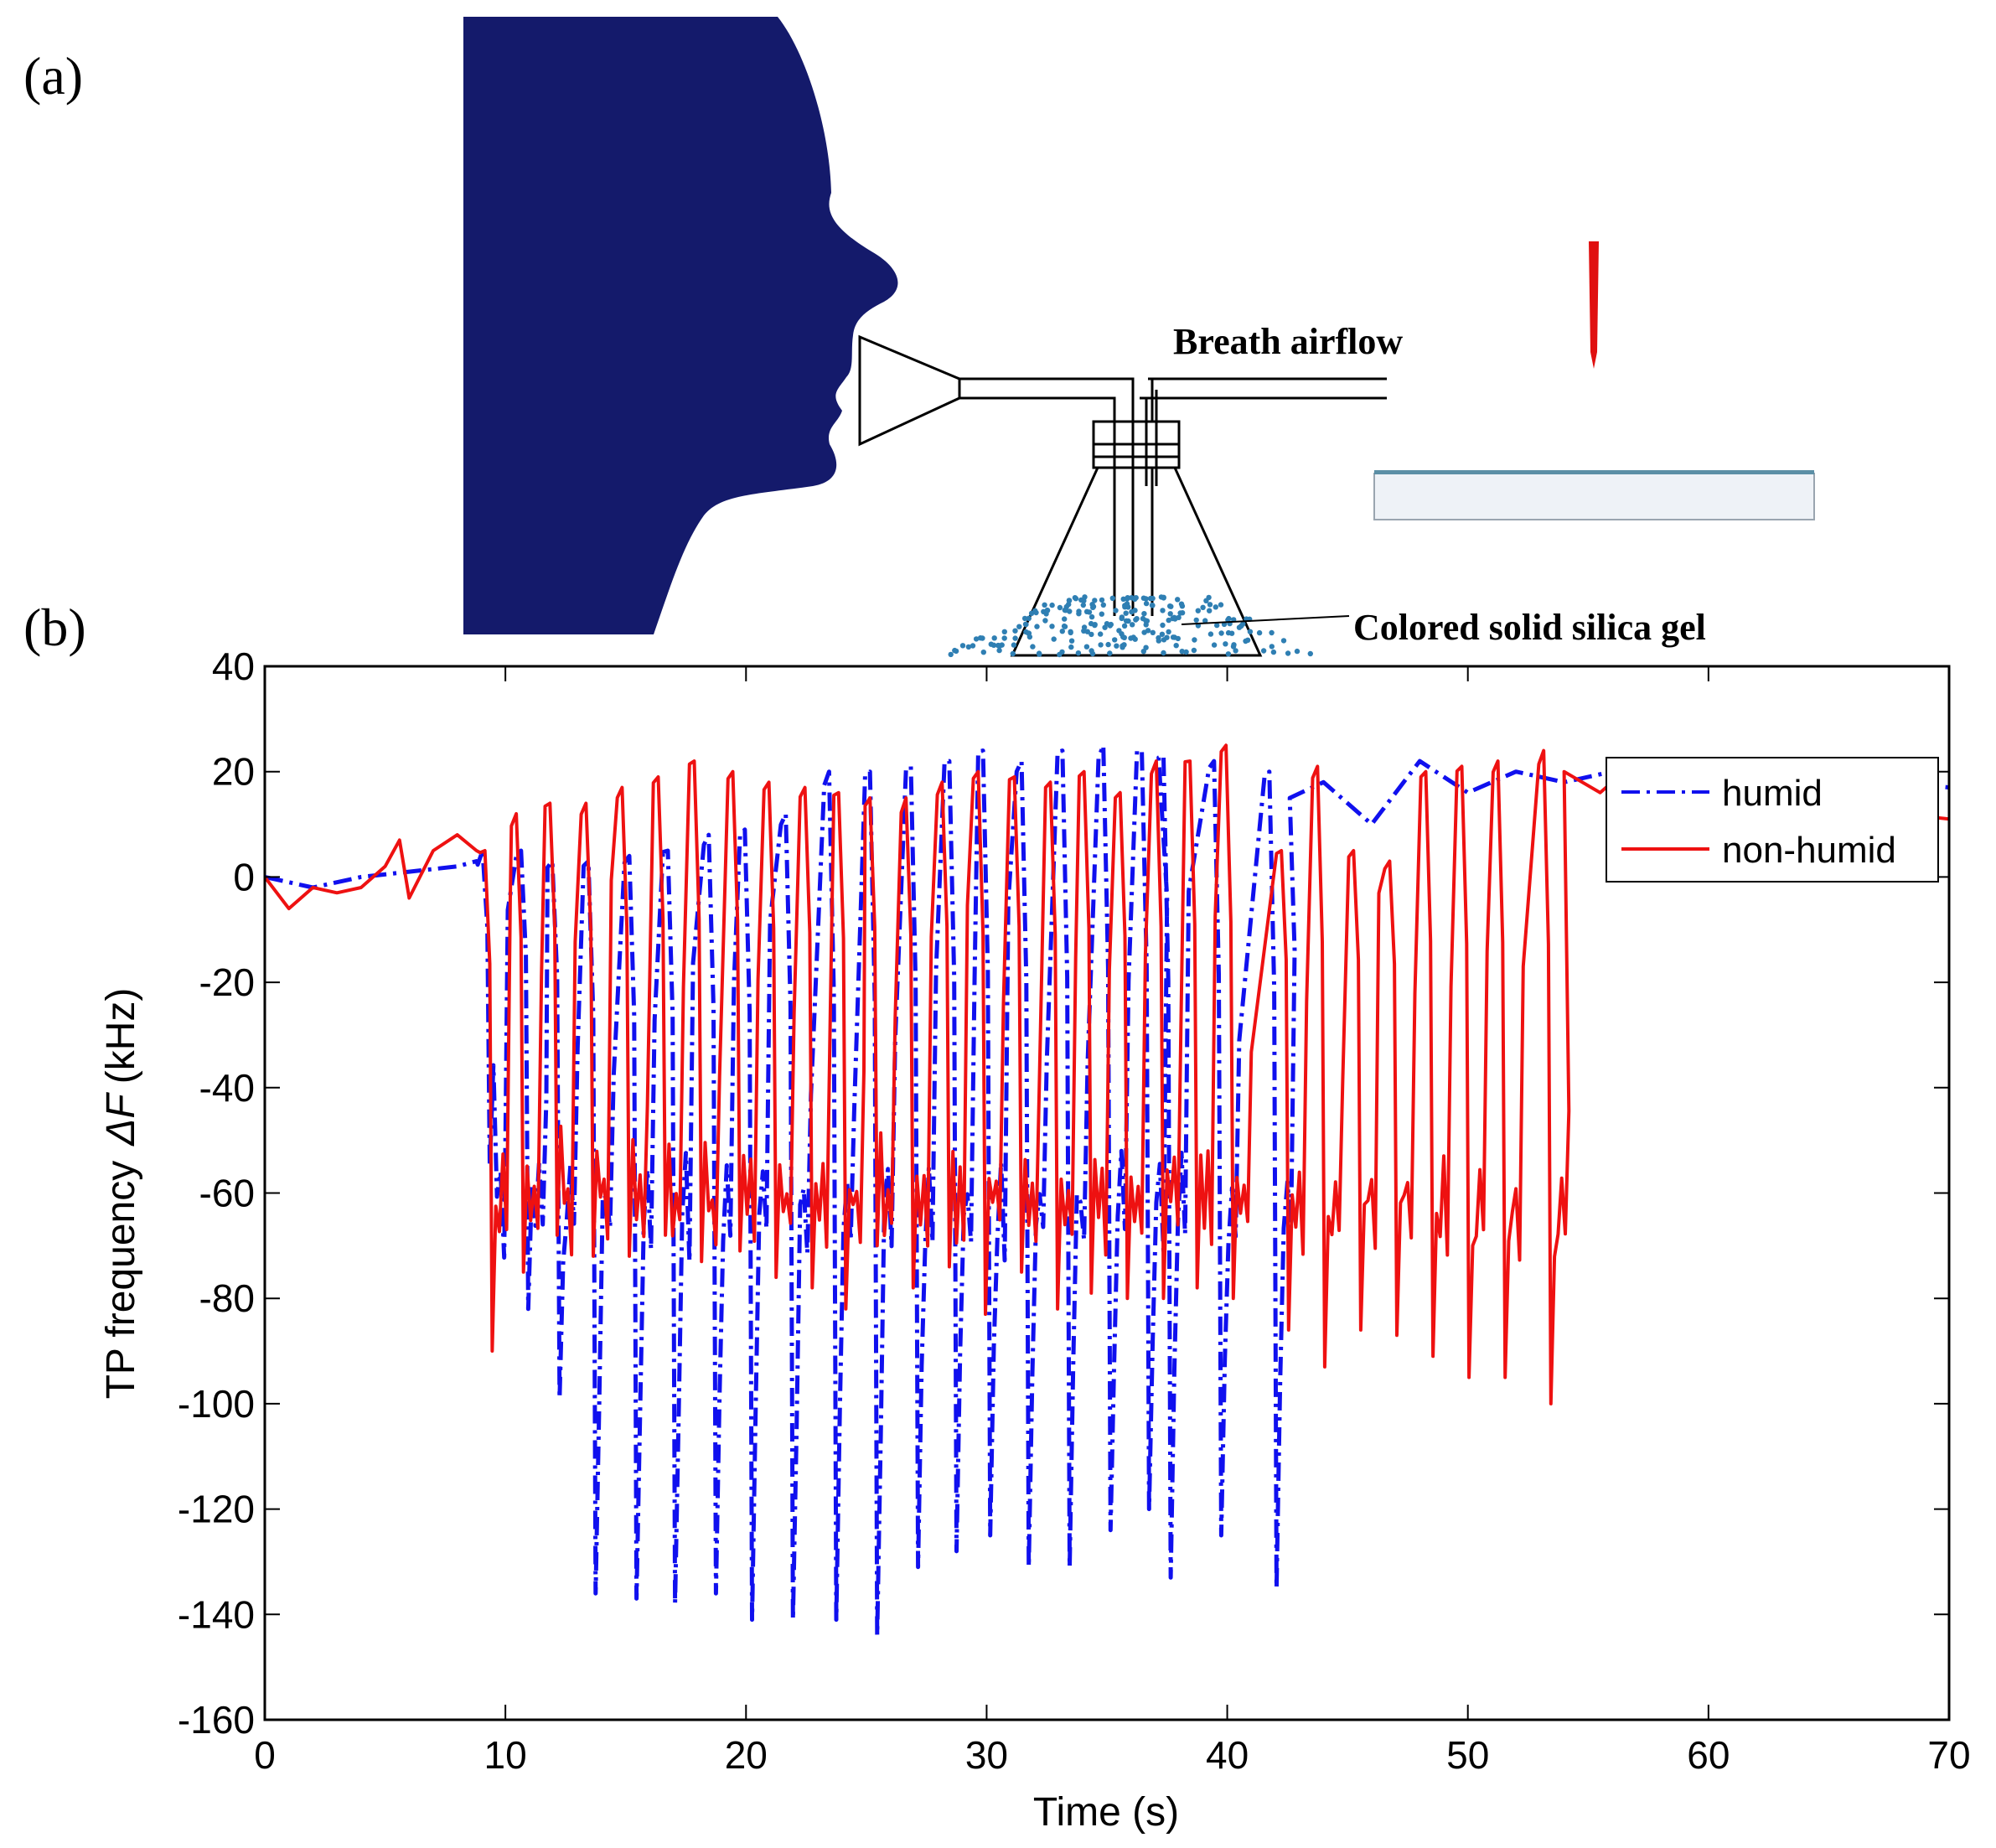 This screenshot has height=1848, width=1996. Describe the element at coordinates (1594, 305) in the screenshot. I see `red-needle-icon` at that location.